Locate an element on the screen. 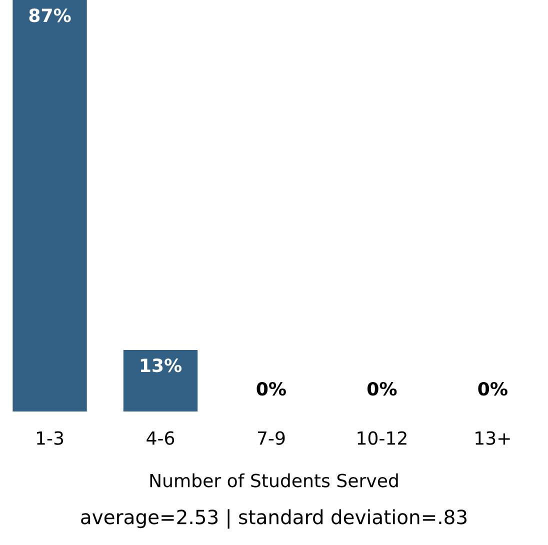 The height and width of the screenshot is (545, 548). x-axis-title: Number of Students Served is located at coordinates (274, 480).